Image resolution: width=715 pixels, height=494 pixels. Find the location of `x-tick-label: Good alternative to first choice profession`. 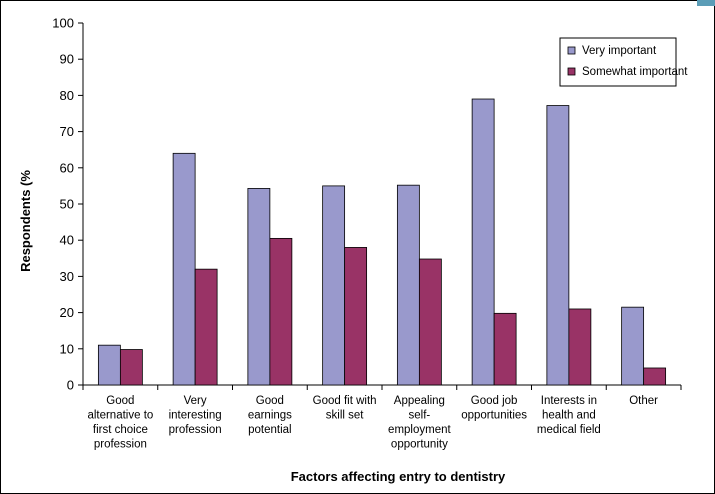

x-tick-label: Good alternative to first choice profession is located at coordinates (120, 423).